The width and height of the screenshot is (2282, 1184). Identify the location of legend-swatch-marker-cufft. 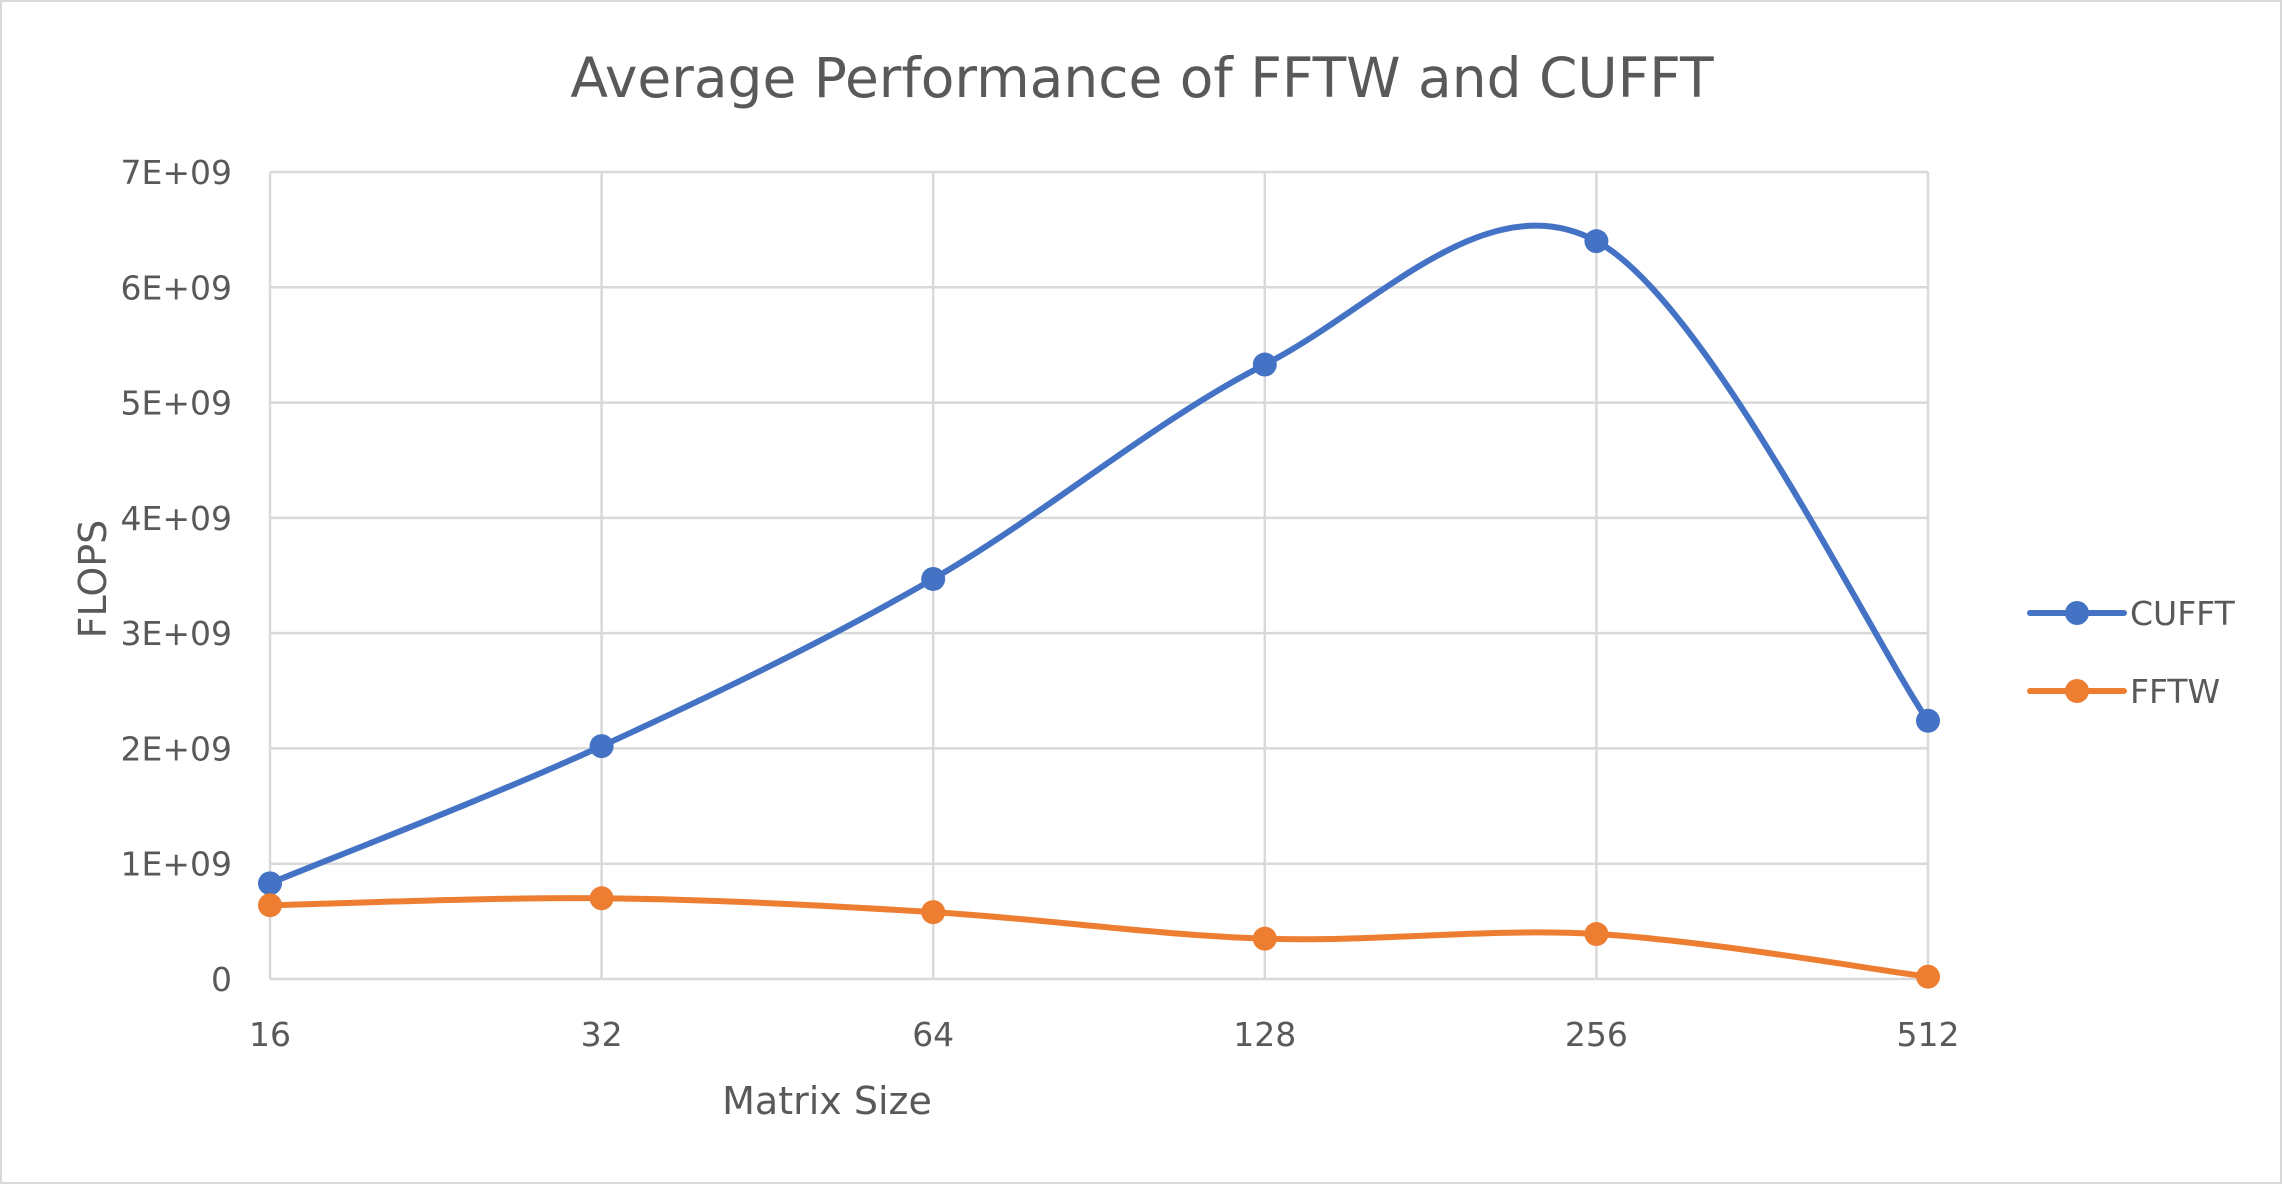
(2077, 613).